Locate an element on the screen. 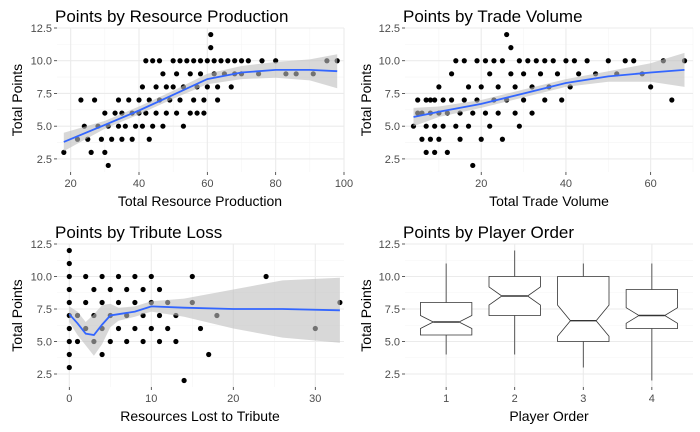 The height and width of the screenshot is (432, 700). panel-title: Points by Tribute Loss is located at coordinates (138, 232).